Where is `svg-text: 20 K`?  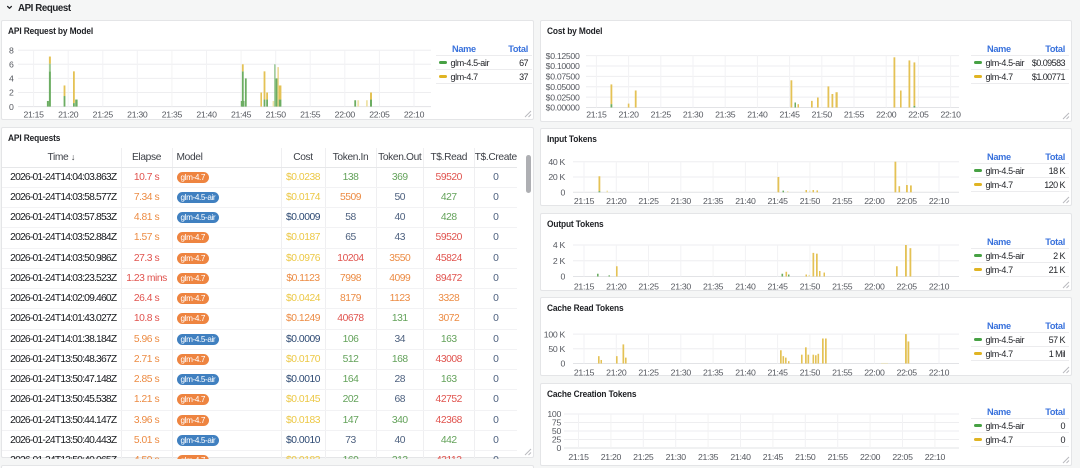 svg-text: 20 K is located at coordinates (556, 177).